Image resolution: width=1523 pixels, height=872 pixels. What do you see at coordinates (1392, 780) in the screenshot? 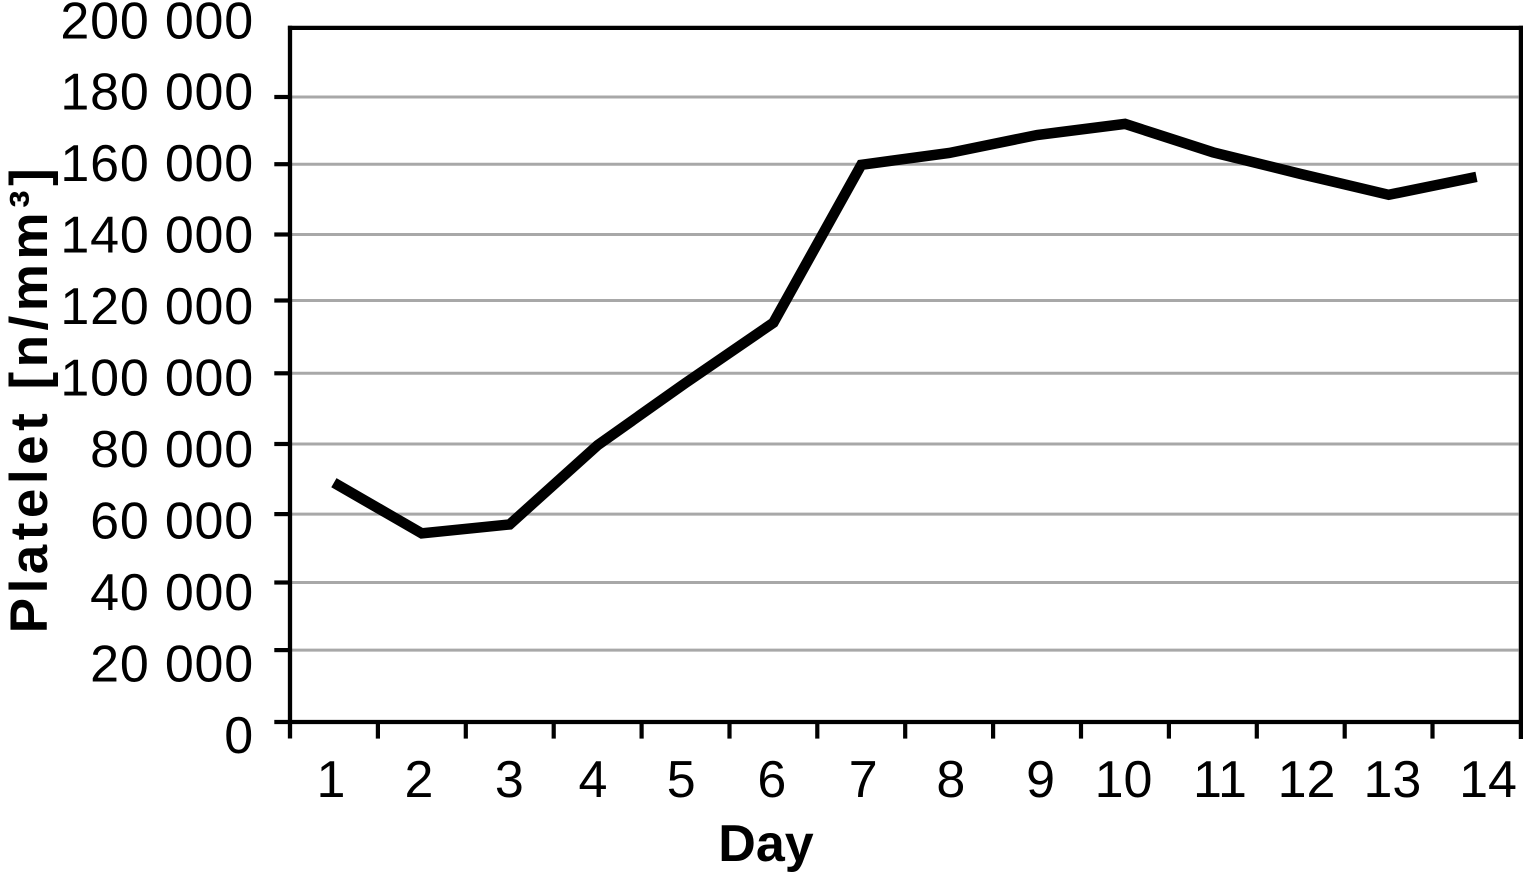
I see `svg-text: 13` at bounding box center [1392, 780].